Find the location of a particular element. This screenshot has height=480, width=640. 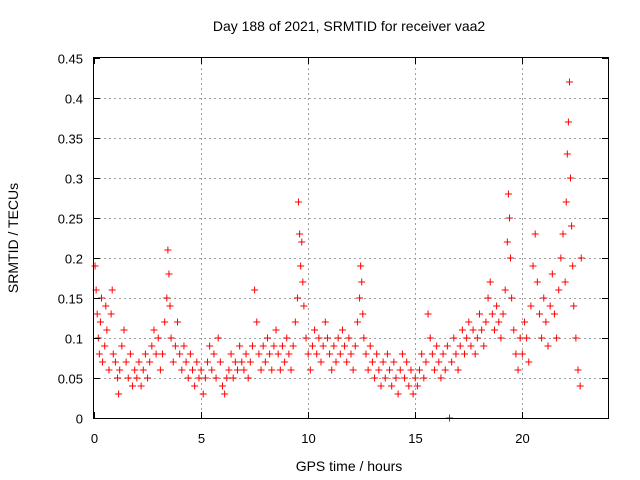

x-tick-labels: 0 5 10 15 20 is located at coordinates (310, 438).